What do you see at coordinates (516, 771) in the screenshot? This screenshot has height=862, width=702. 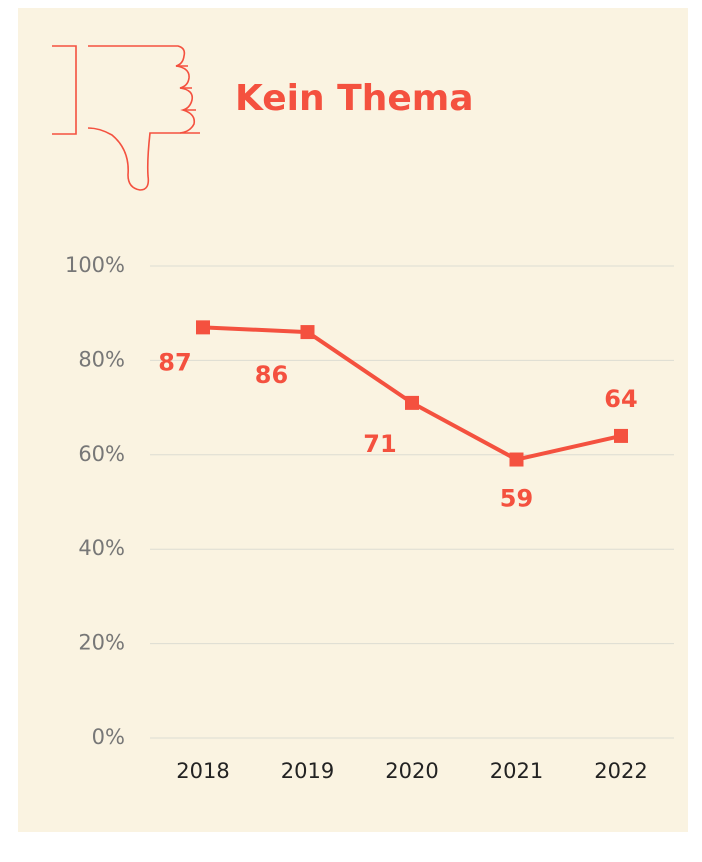 I see `x-tick-label: 2021` at bounding box center [516, 771].